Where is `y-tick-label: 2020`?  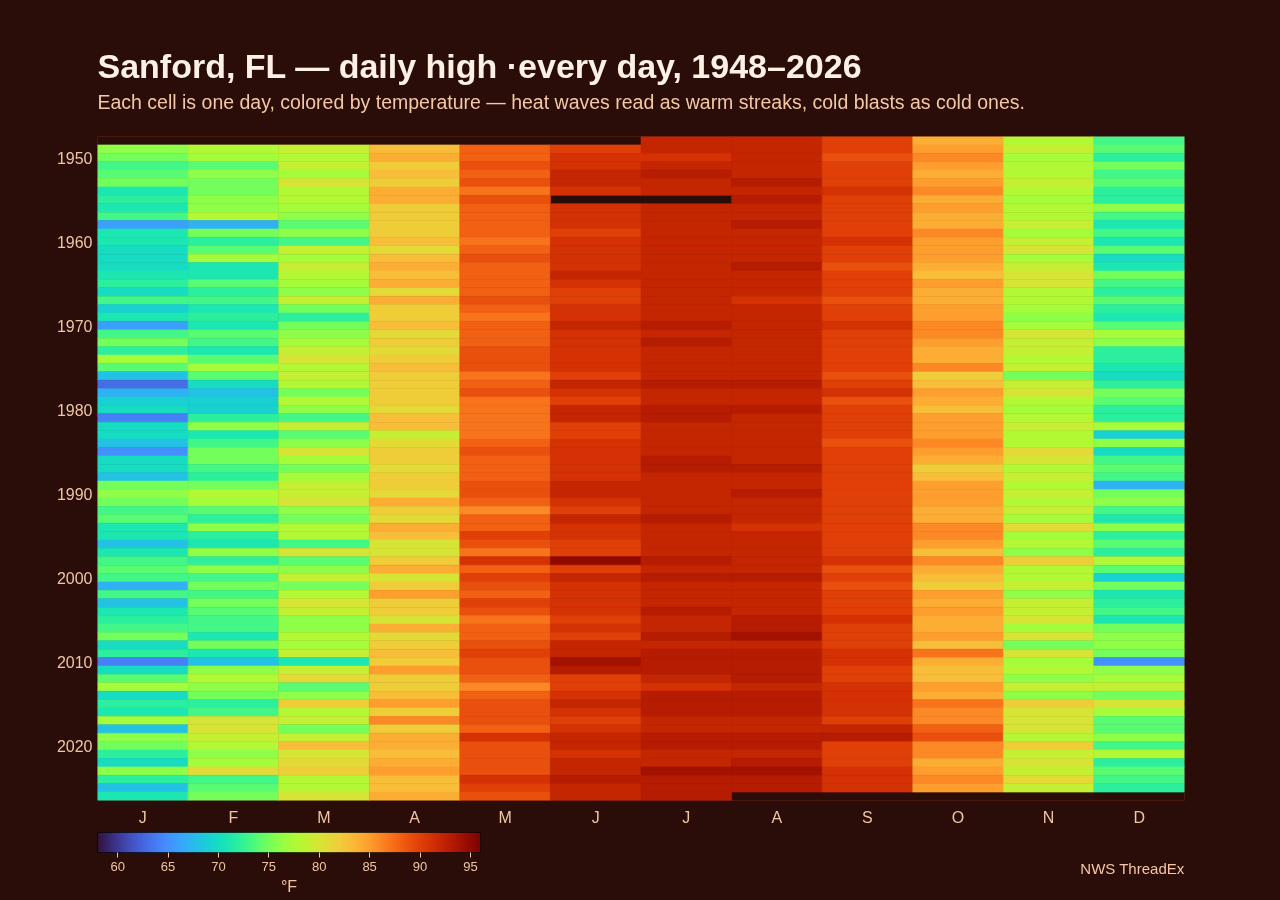 y-tick-label: 2020 is located at coordinates (74, 746).